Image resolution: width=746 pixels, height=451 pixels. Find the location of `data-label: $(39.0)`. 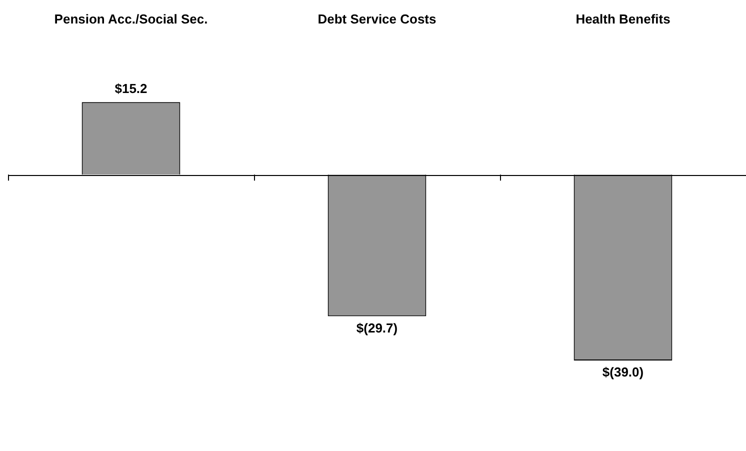

data-label: $(39.0) is located at coordinates (623, 372).